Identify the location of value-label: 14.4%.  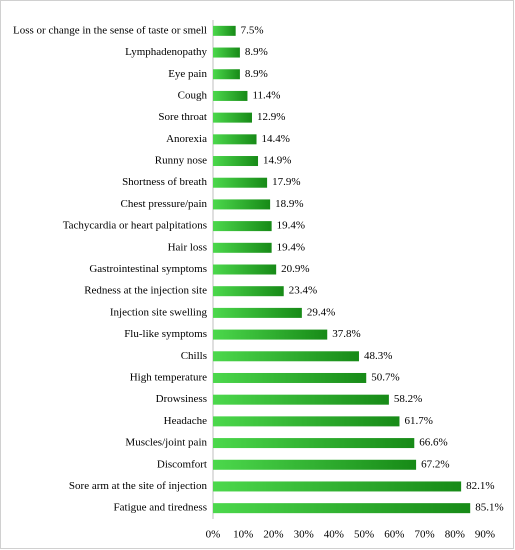
(276, 139).